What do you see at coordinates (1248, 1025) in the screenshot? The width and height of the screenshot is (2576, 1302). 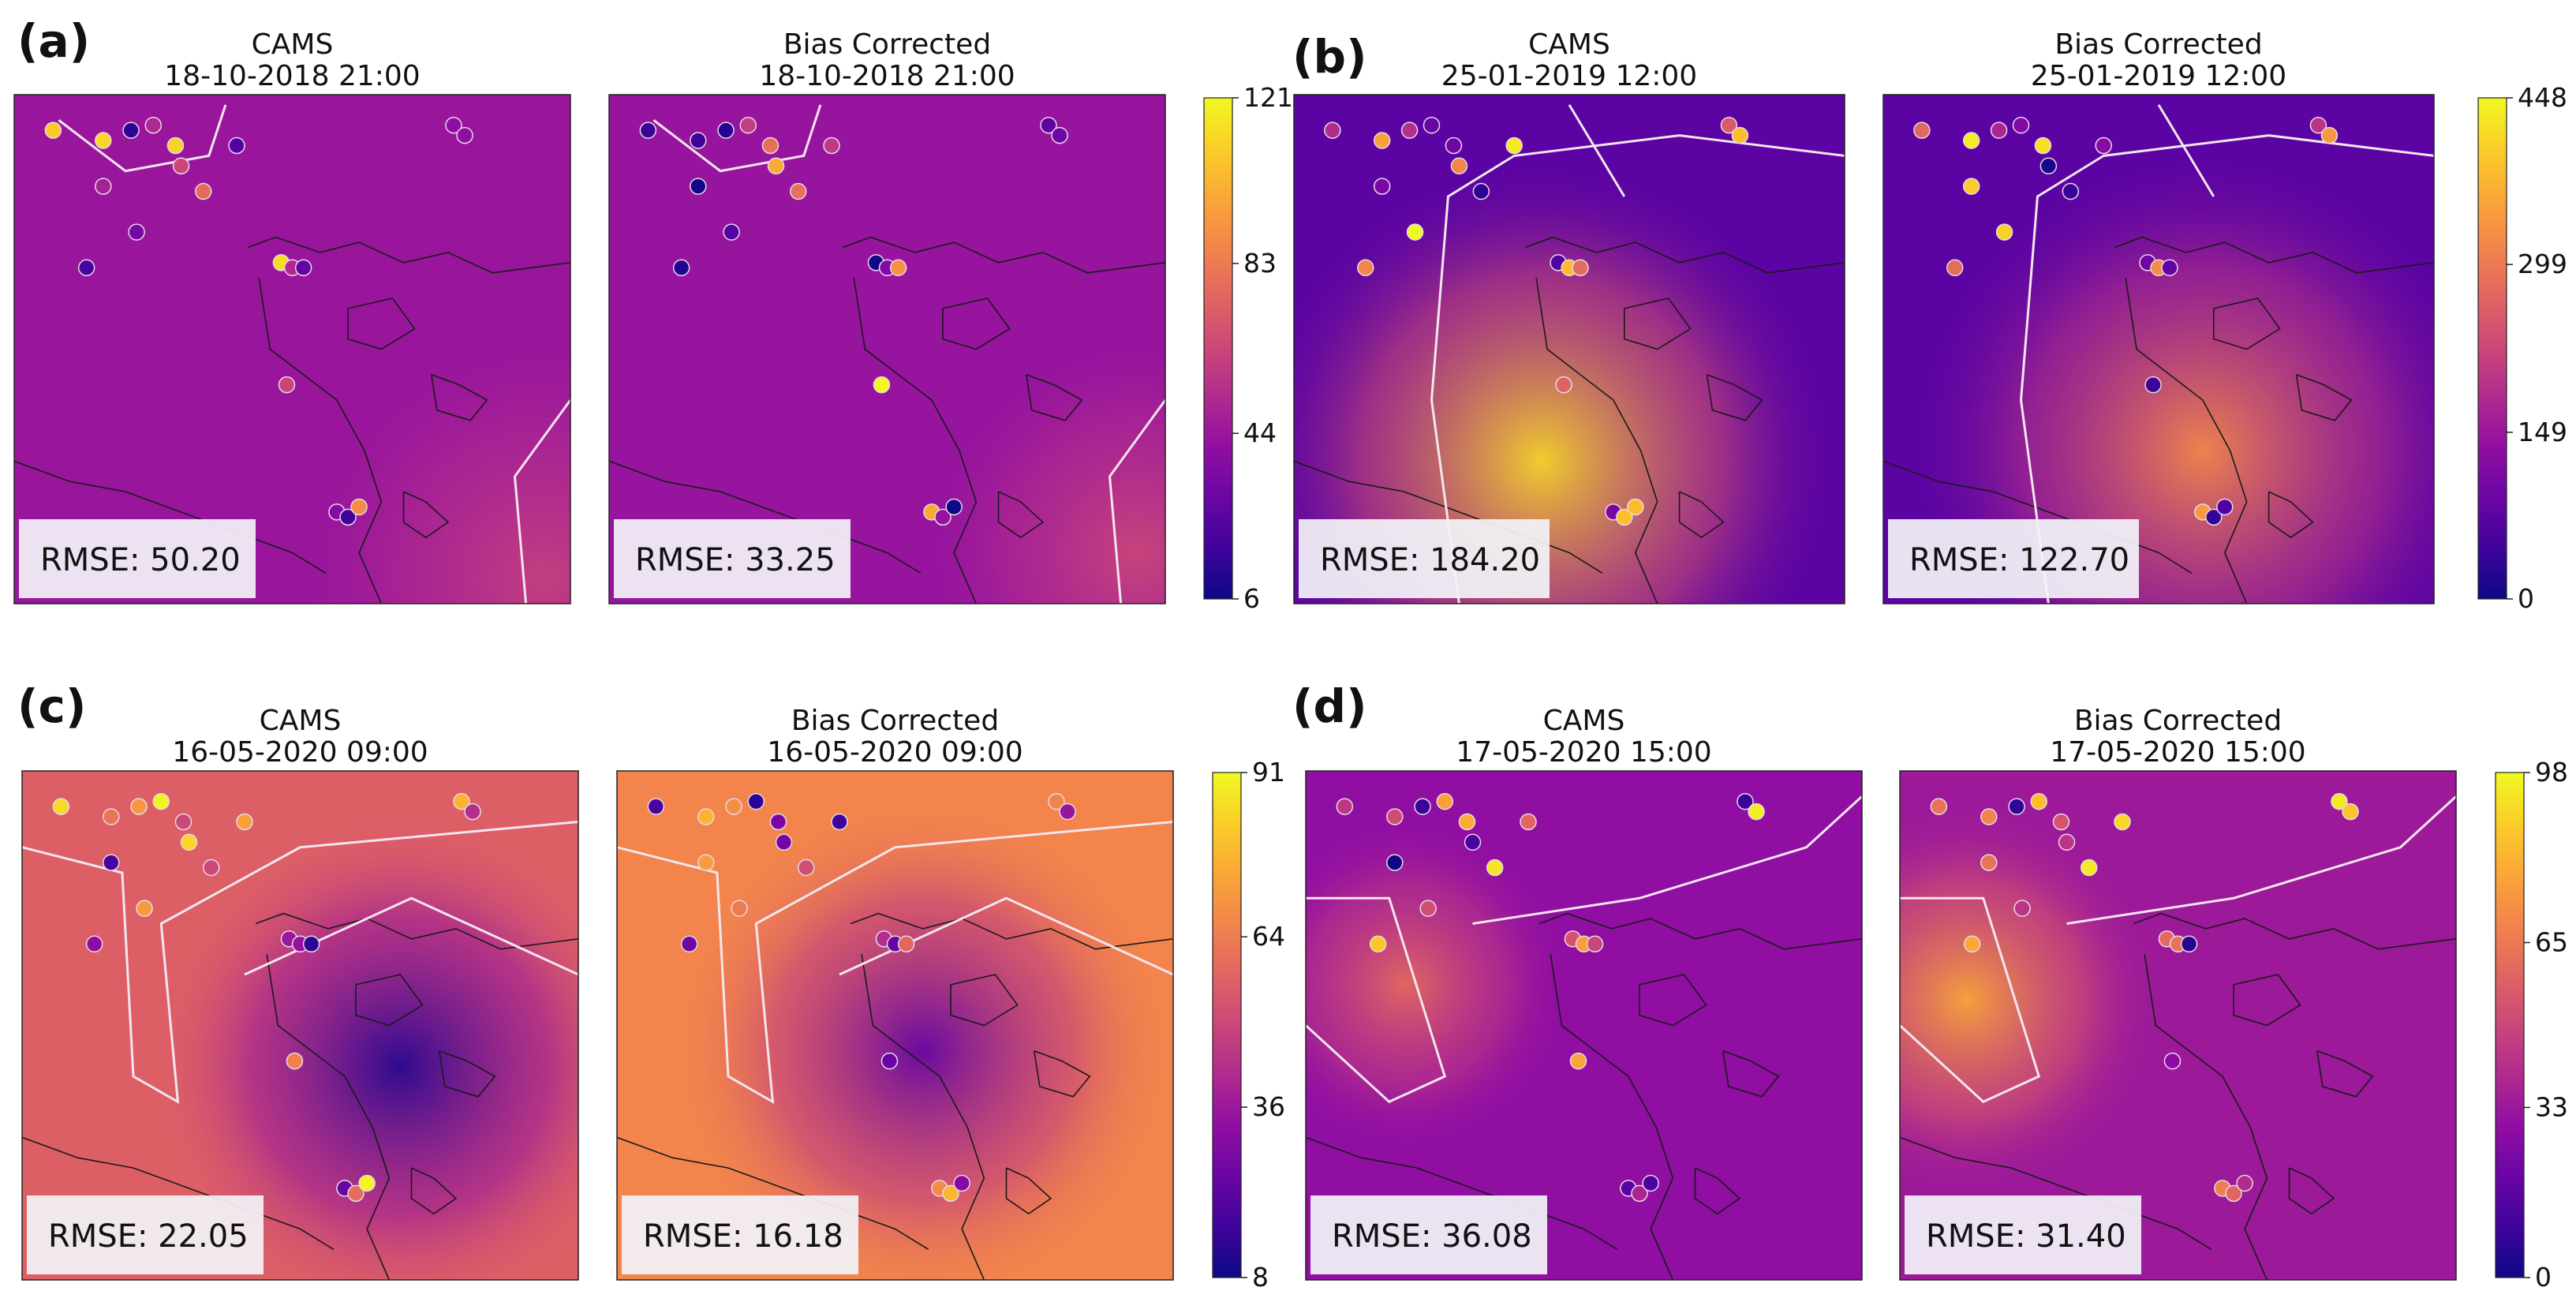 I see `colorbar: 8 36 64 91` at bounding box center [1248, 1025].